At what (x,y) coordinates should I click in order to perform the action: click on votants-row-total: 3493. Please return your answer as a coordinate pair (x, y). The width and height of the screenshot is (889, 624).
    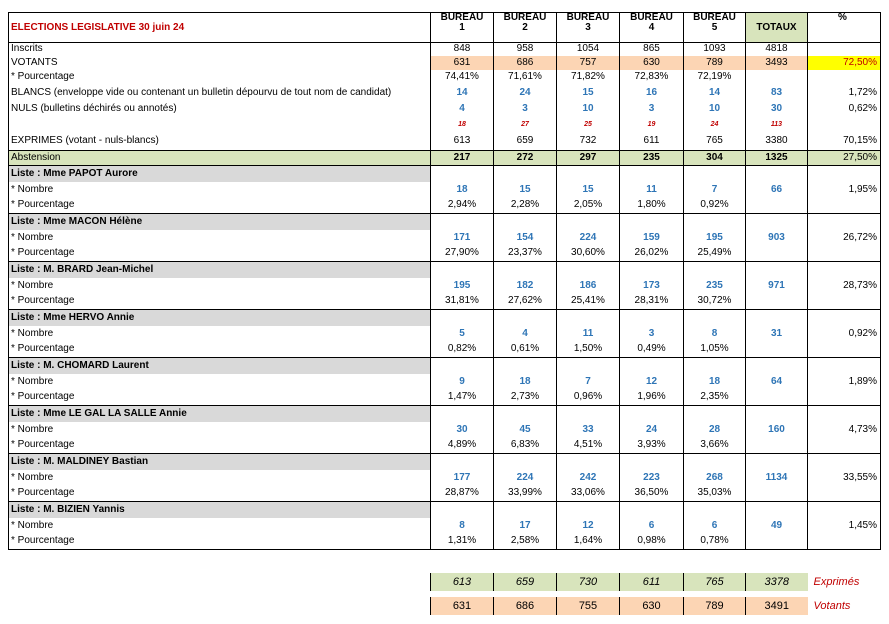
    Looking at the image, I should click on (776, 62).